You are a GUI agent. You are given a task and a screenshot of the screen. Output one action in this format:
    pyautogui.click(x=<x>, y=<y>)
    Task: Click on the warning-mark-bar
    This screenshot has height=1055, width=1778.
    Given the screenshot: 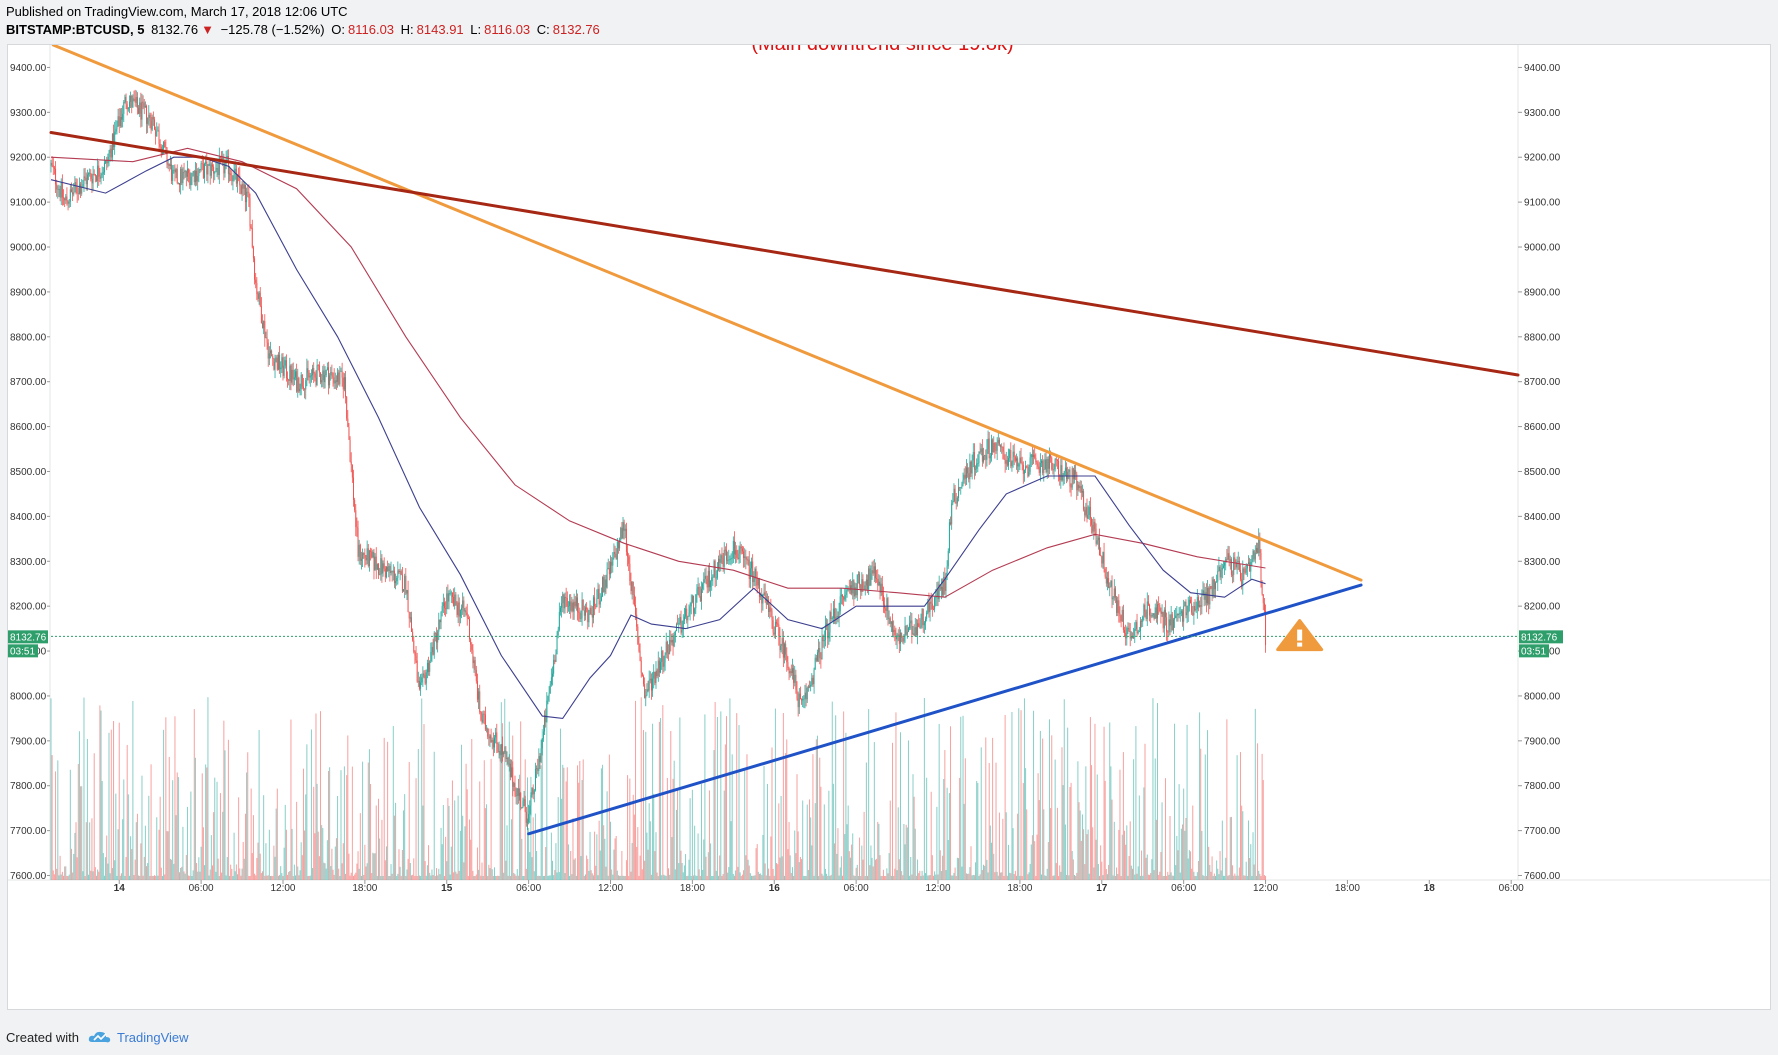 What is the action you would take?
    pyautogui.click(x=1300, y=635)
    